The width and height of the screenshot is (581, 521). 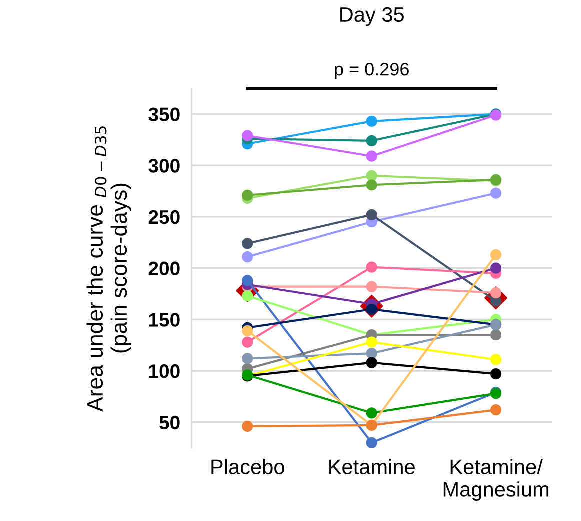 I want to click on chart-title: Day 35, so click(x=372, y=16).